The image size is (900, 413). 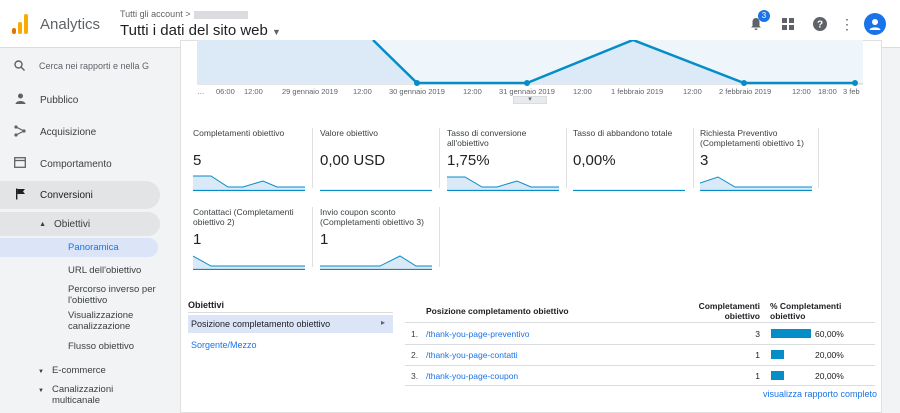 What do you see at coordinates (224, 345) in the screenshot?
I see `goals-option-source-medium: Sorgente/Mezzo` at bounding box center [224, 345].